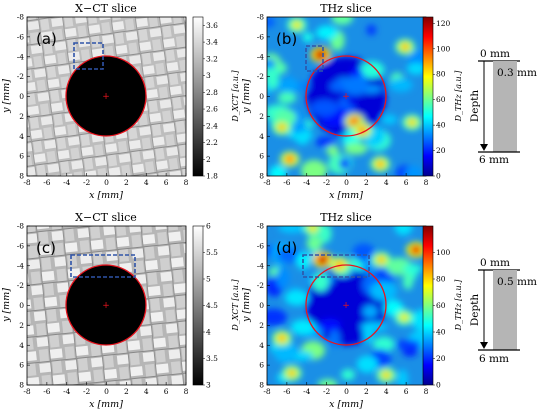 The width and height of the screenshot is (550, 413). What do you see at coordinates (106, 195) in the screenshot?
I see `panel-a-xlabel: x [mm]` at bounding box center [106, 195].